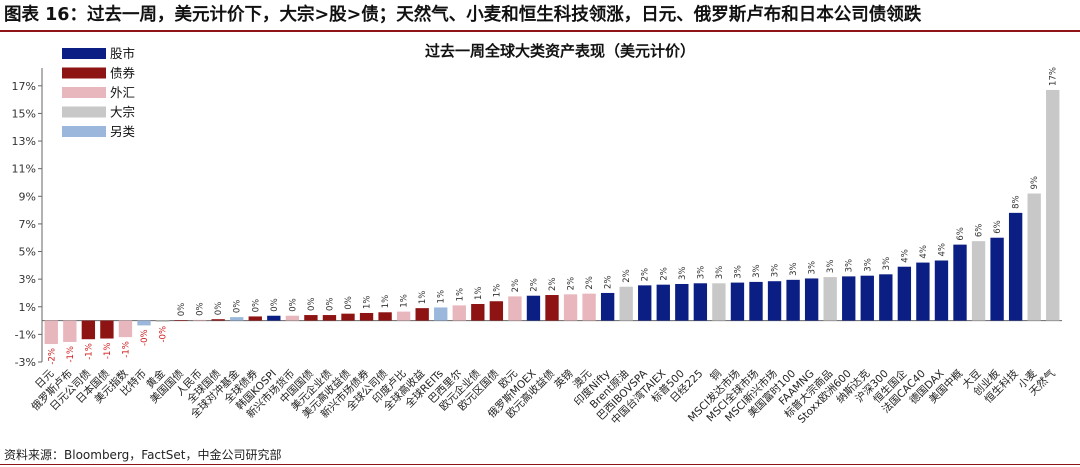 This screenshot has height=467, width=1080. What do you see at coordinates (123, 73) in the screenshot?
I see `legend-label: 债券` at bounding box center [123, 73].